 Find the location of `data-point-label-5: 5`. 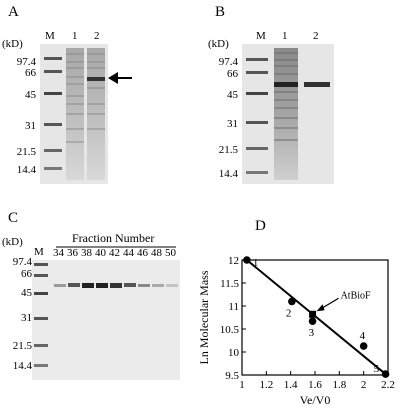

data-point-label-5: 5 is located at coordinates (377, 369).